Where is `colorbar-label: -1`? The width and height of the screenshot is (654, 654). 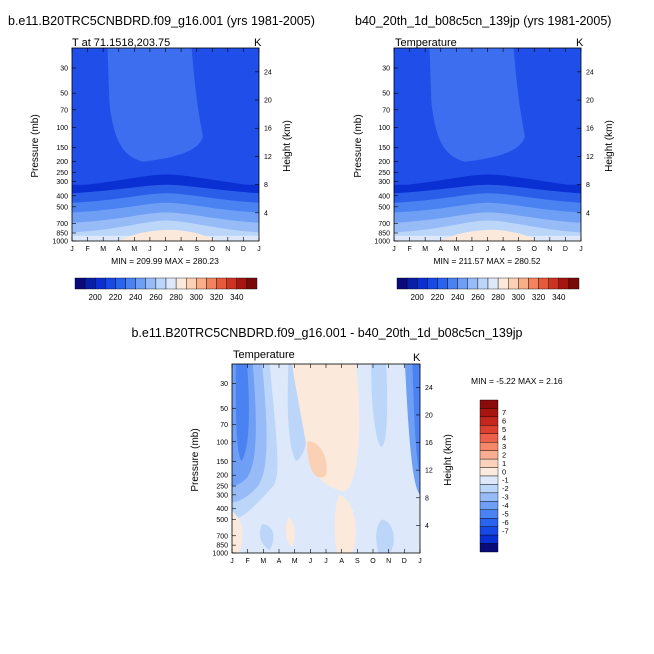 colorbar-label: -1 is located at coordinates (505, 480).